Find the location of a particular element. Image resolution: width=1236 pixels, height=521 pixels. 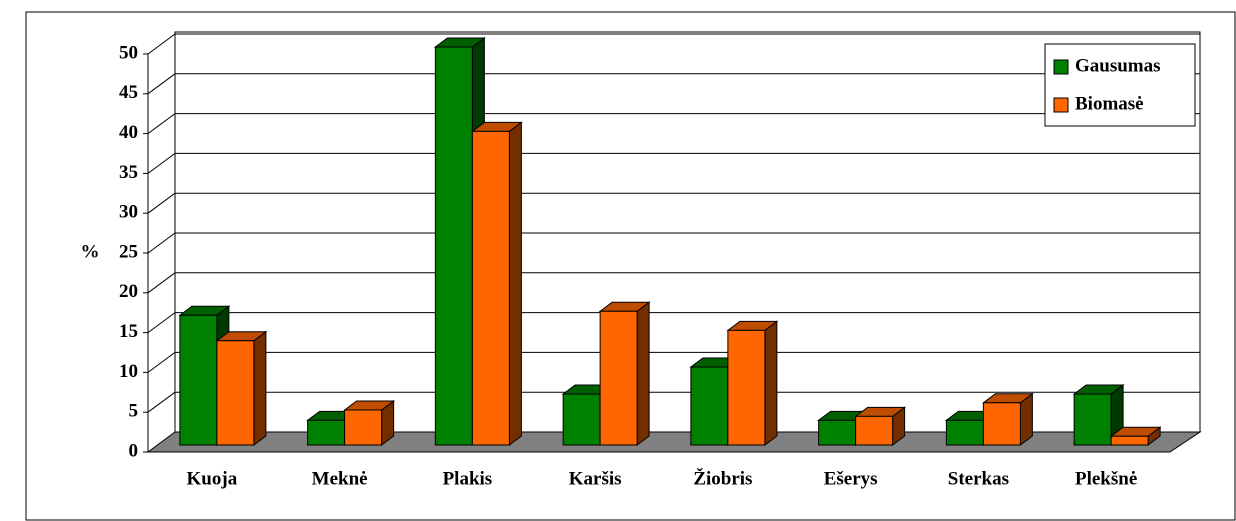

y-axis-label: % is located at coordinates (90, 251).